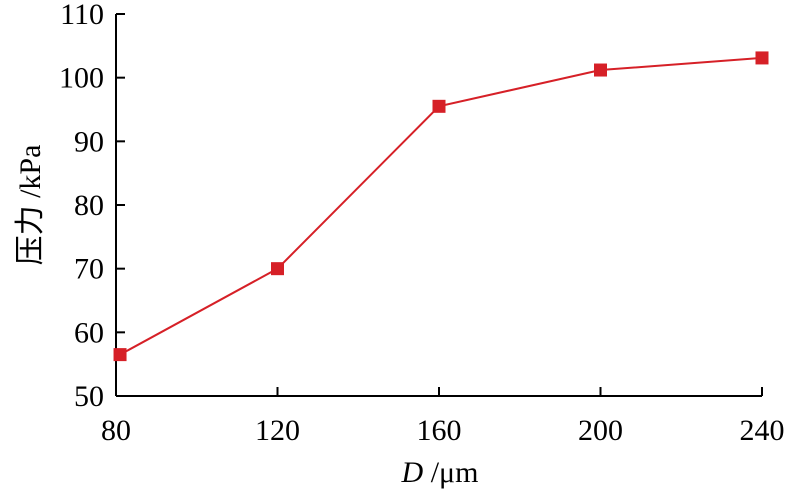 This screenshot has width=792, height=492. Describe the element at coordinates (116, 430) in the screenshot. I see `x-tick-label: 80` at that location.